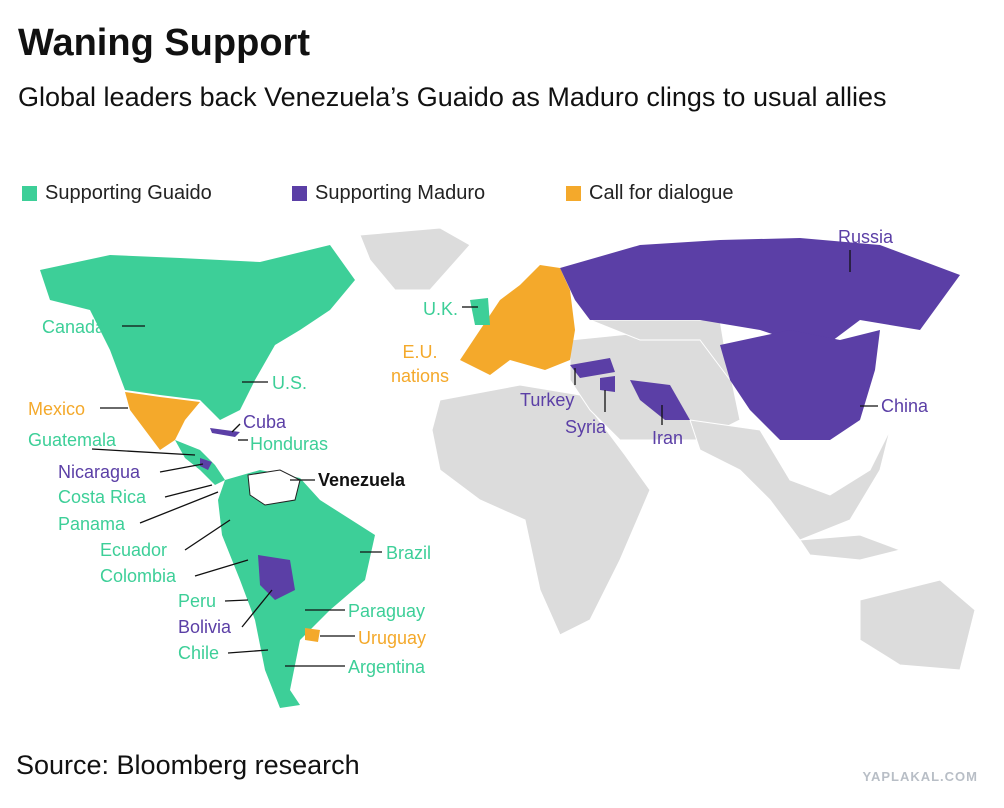 The image size is (1004, 808). Describe the element at coordinates (920, 776) in the screenshot. I see `watermark: YAPLAKAL.COM` at that location.